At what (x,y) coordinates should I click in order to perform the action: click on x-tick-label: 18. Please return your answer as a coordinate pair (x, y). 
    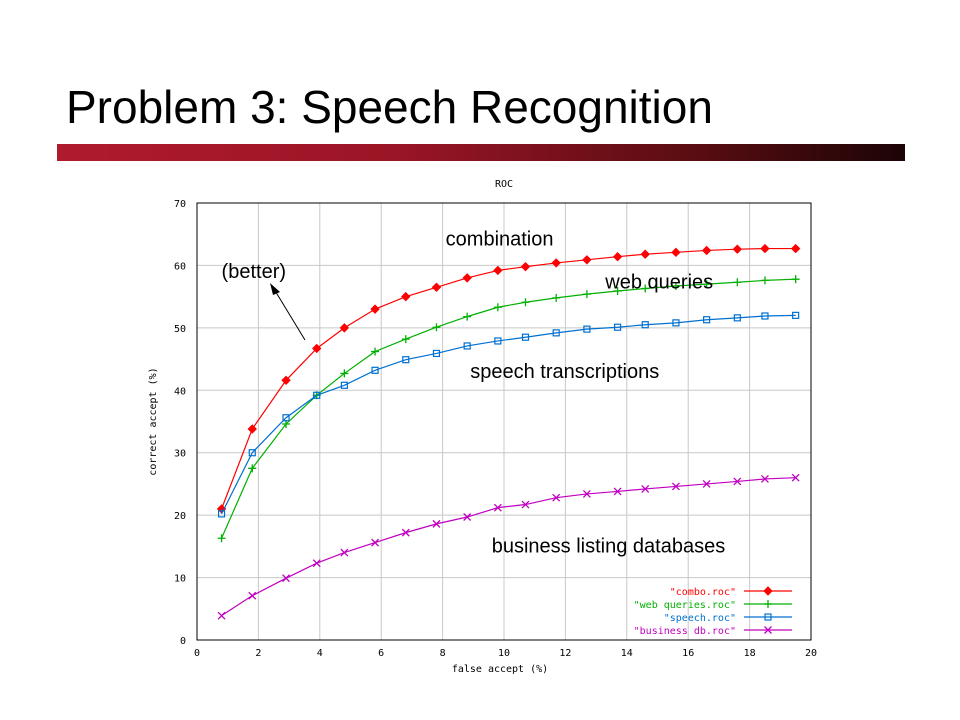
    Looking at the image, I should click on (750, 653).